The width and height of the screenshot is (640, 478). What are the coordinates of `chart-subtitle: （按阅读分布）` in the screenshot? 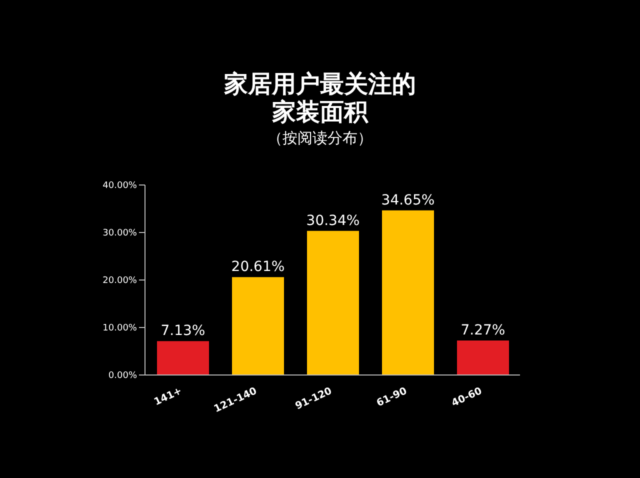 It's located at (320, 138).